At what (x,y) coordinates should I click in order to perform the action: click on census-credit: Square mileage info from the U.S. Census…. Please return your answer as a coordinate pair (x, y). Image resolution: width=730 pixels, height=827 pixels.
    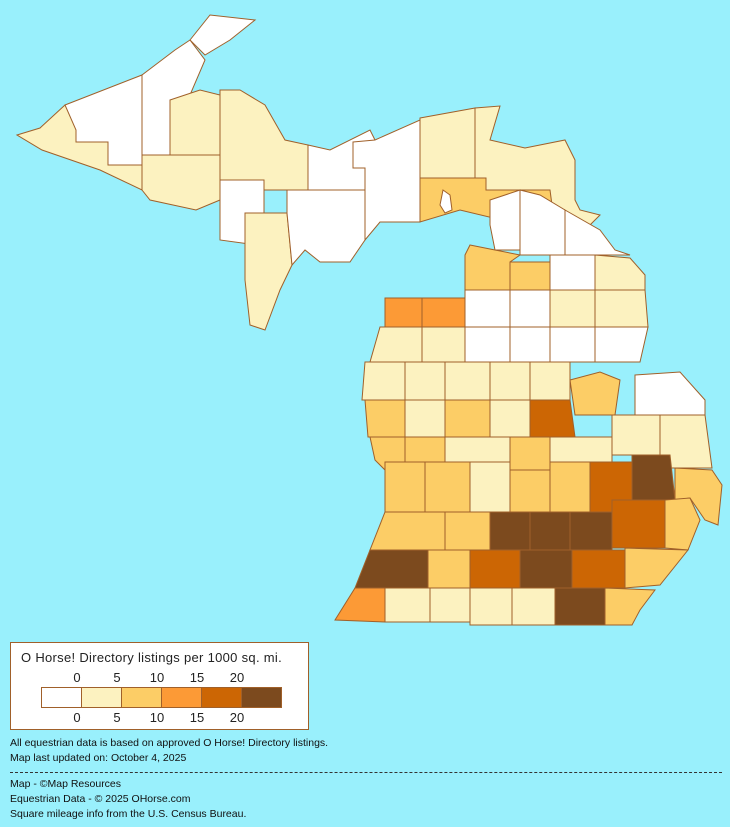
    Looking at the image, I should click on (128, 814).